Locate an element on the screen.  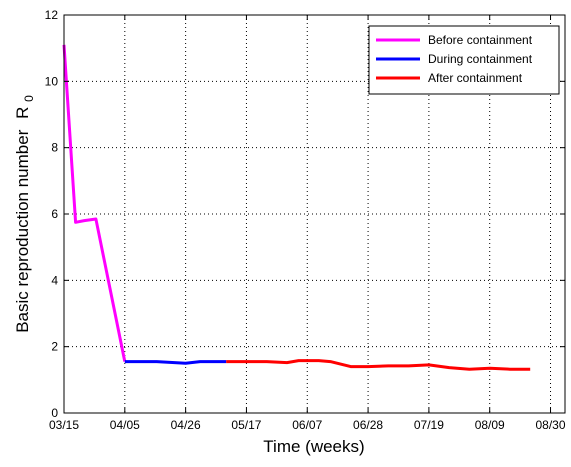
x-tick-label: 06/07 is located at coordinates (307, 425).